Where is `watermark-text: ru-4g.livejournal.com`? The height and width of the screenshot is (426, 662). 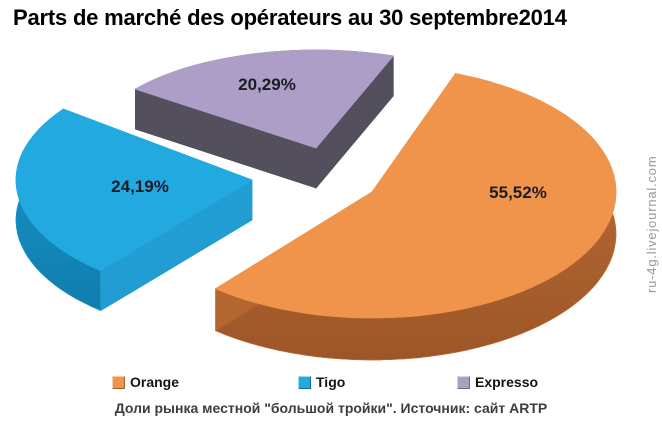 watermark-text: ru-4g.livejournal.com is located at coordinates (651, 224).